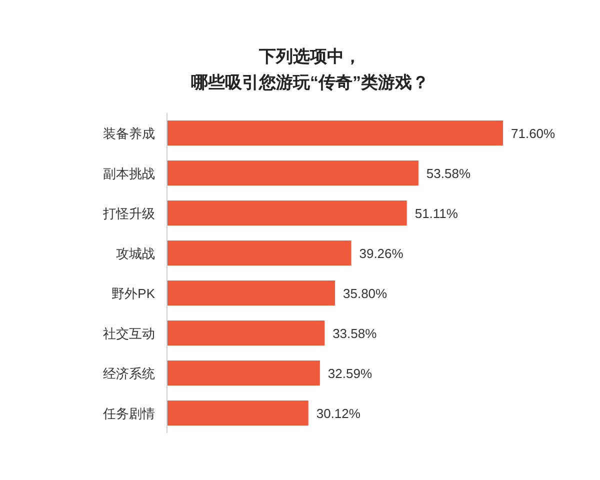 The image size is (600, 480). What do you see at coordinates (338, 413) in the screenshot?
I see `data-label: 30.12%` at bounding box center [338, 413].